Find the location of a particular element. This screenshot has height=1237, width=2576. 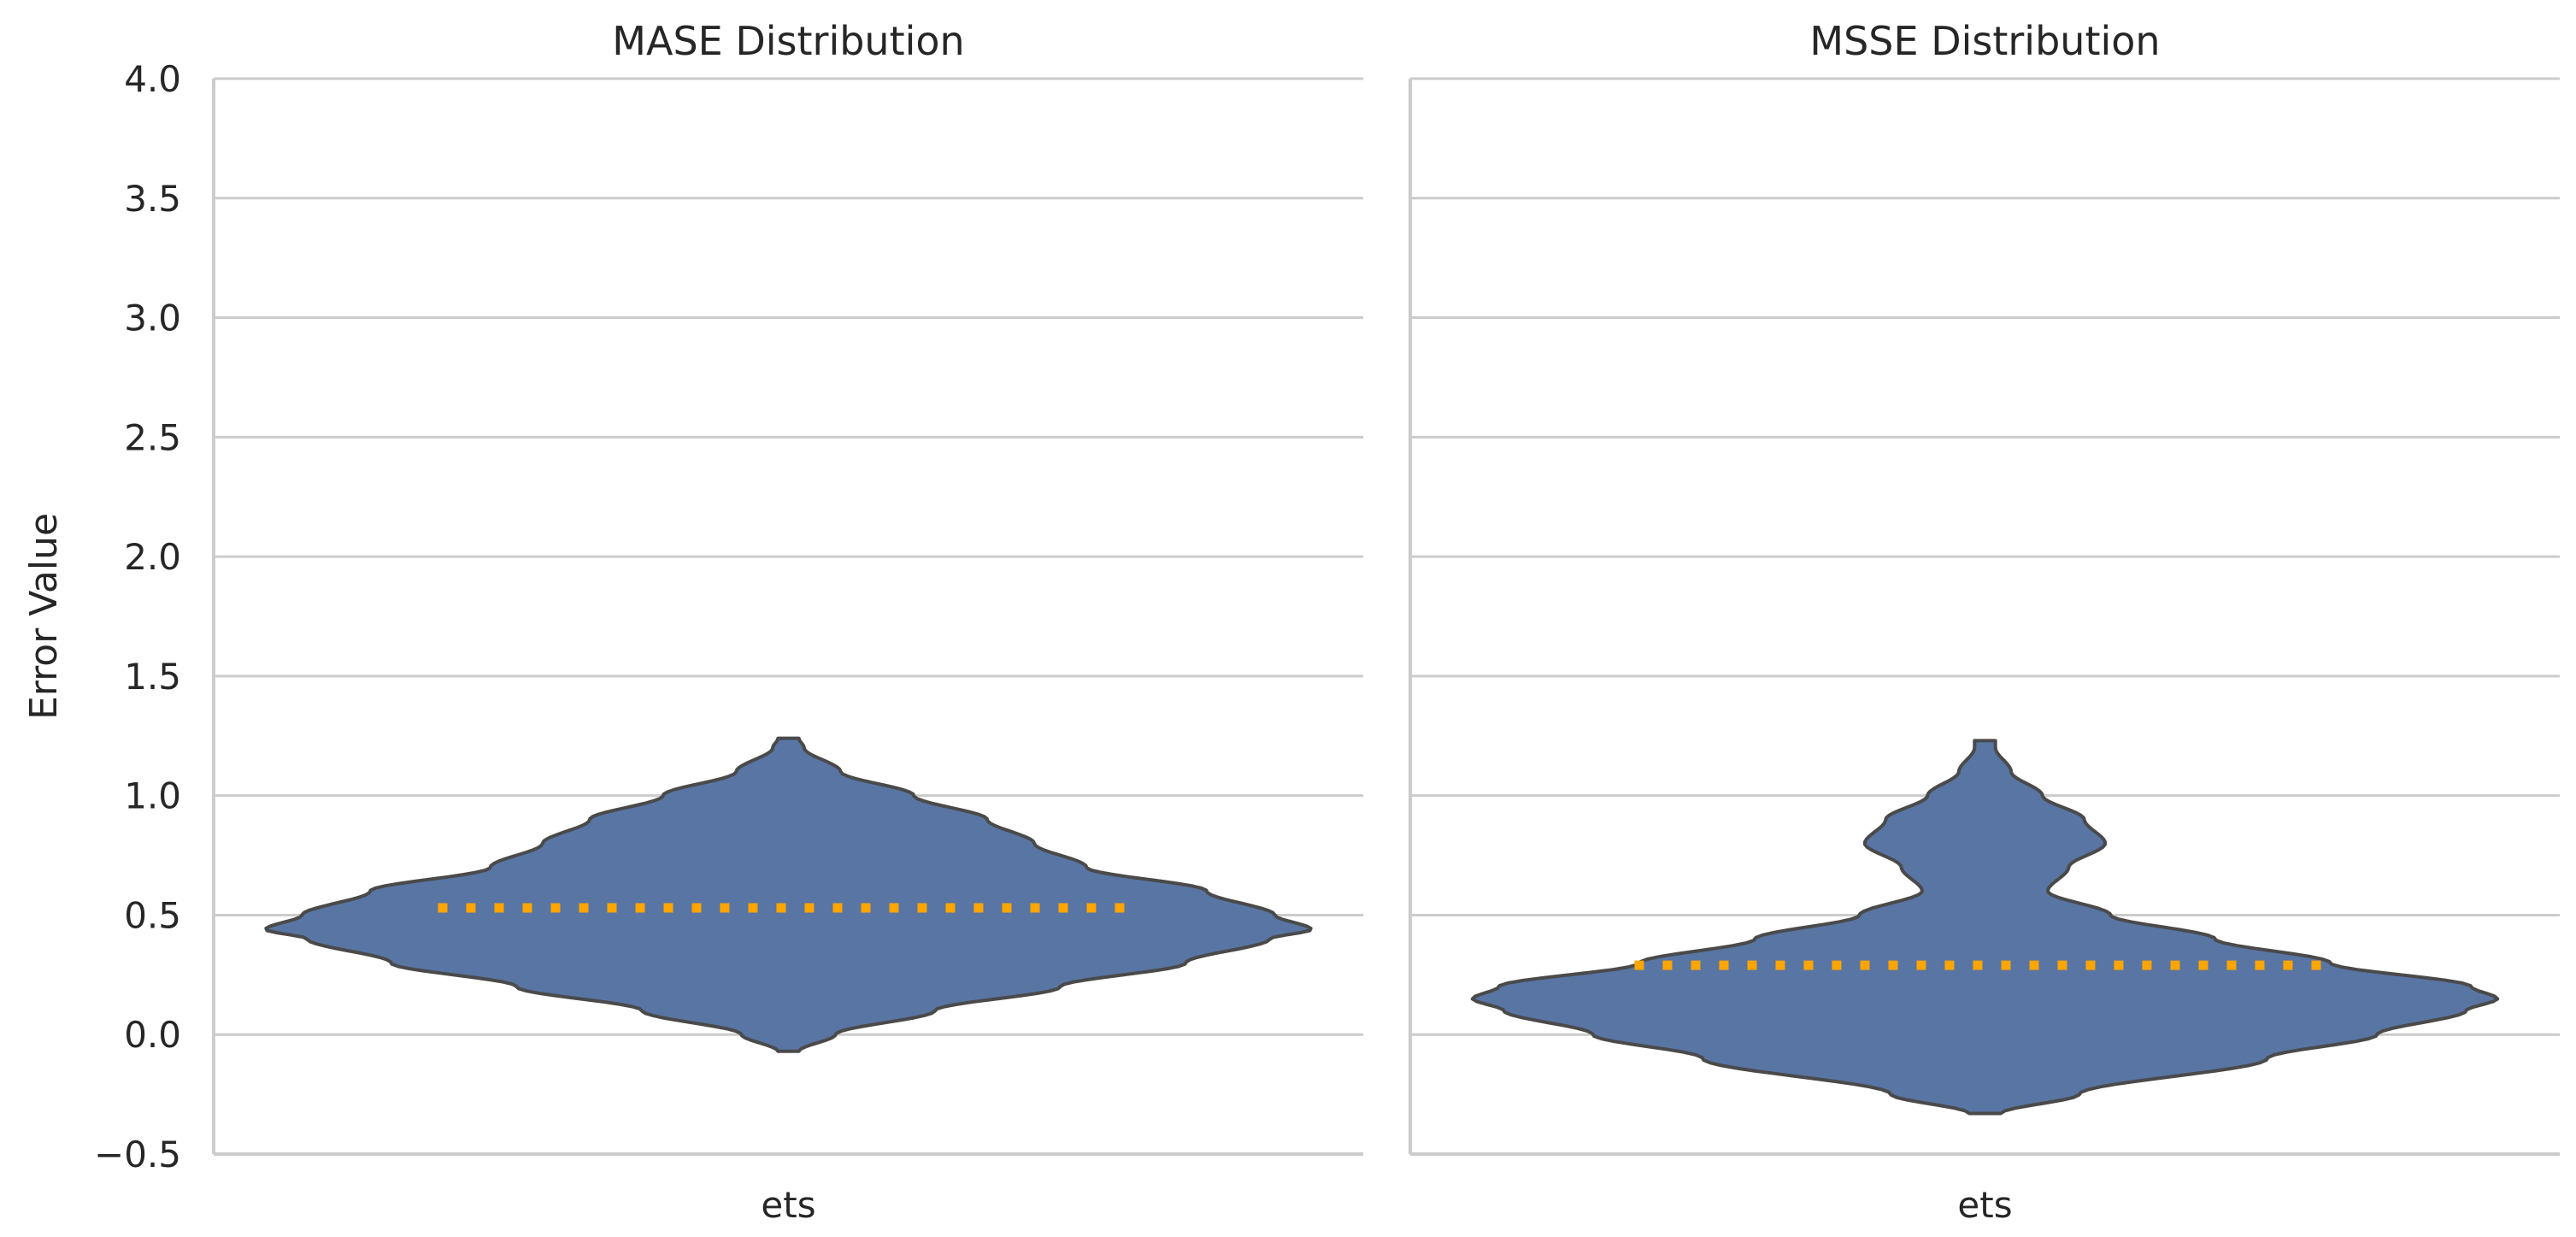

y-tick-label-1: 0.0 is located at coordinates (152, 1035).